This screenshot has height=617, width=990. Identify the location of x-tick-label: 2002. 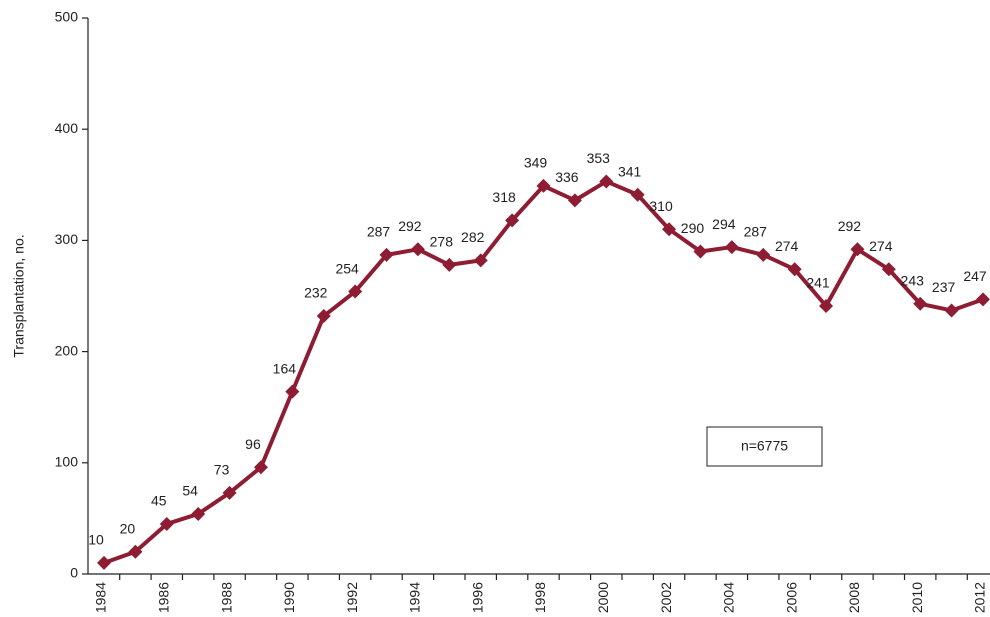
(666, 597).